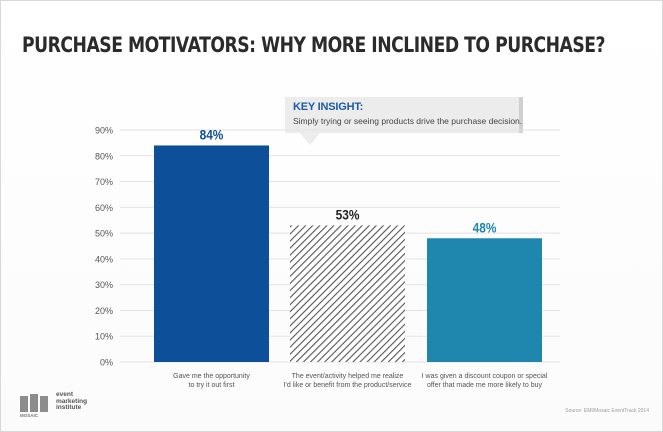  I want to click on source-note: Source: EMI/Mosaic EventTrack 2014, so click(607, 411).